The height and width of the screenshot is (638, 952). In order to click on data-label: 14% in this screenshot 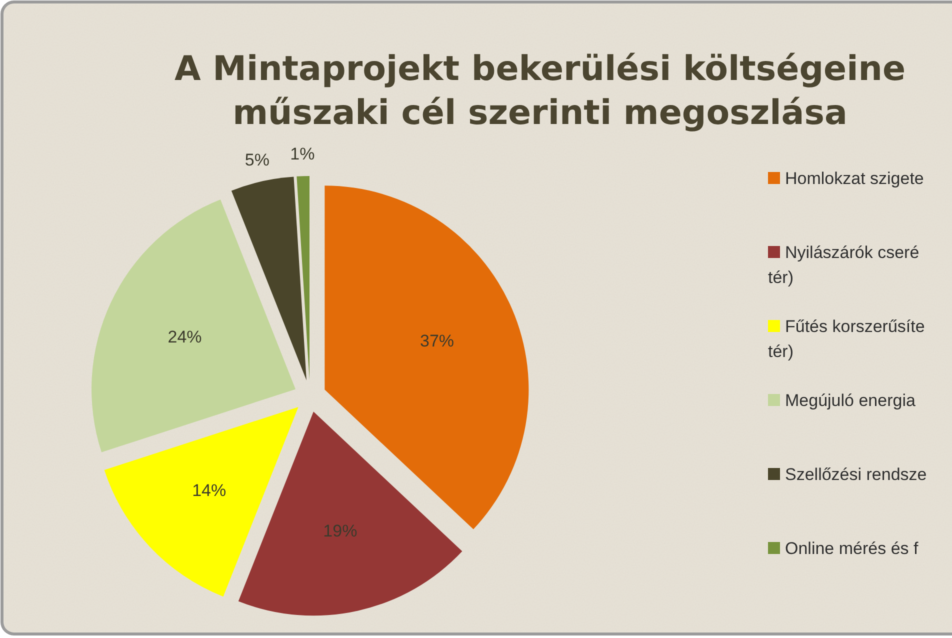, I will do `click(209, 490)`.